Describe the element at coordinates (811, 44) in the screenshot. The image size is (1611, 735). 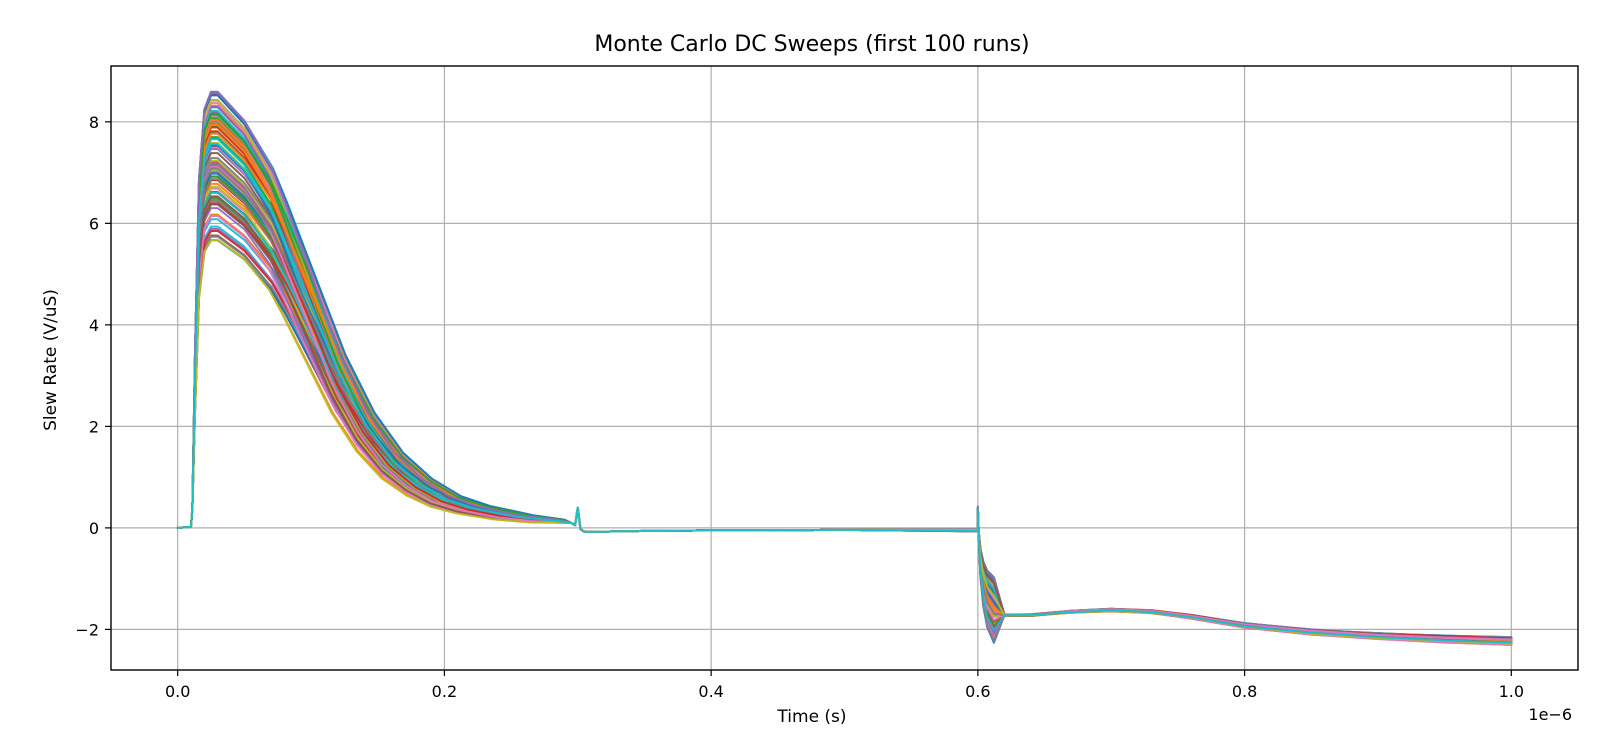
I see `chart-title: Monte Carlo DC Sweeps (first 100 runs)` at that location.